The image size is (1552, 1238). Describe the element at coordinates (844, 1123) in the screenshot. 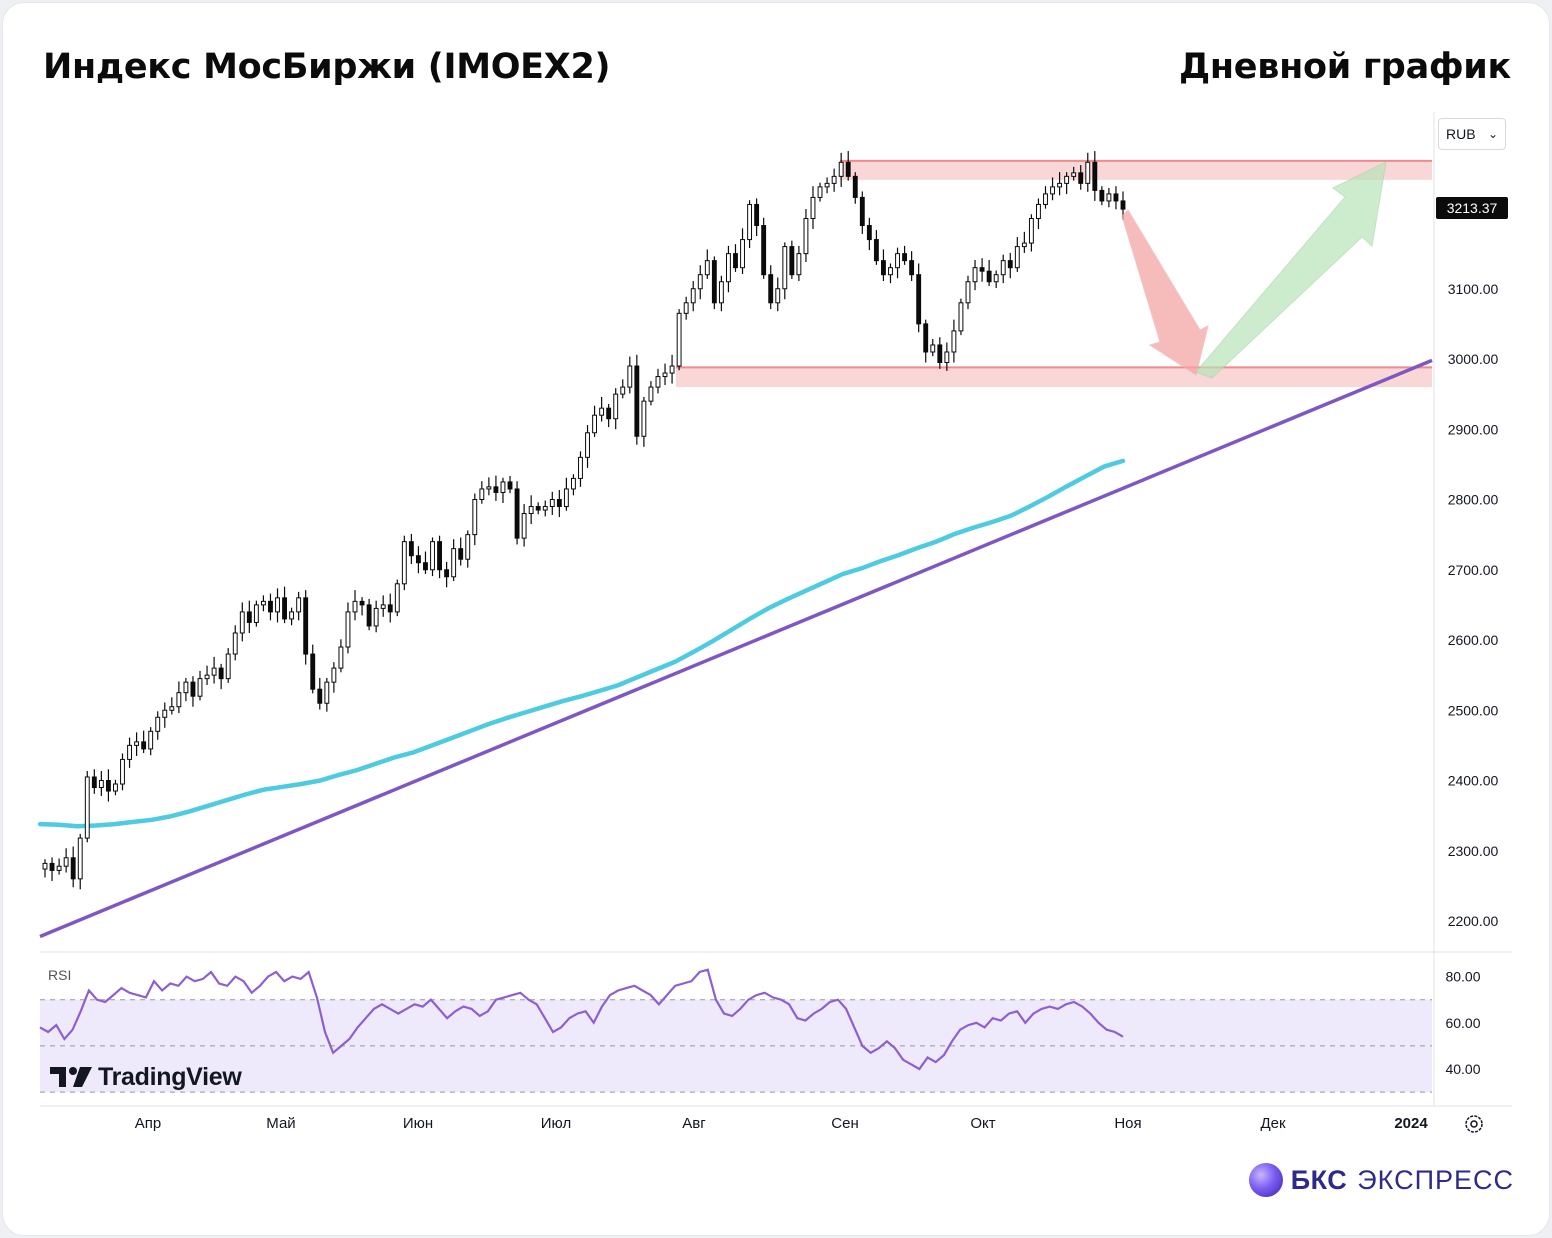

I see `time-tick-label: Сен` at that location.